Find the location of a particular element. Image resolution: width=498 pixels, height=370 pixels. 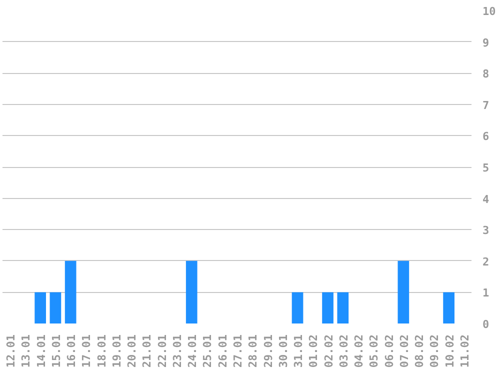

x-tick-label: 06.02 is located at coordinates (389, 351).